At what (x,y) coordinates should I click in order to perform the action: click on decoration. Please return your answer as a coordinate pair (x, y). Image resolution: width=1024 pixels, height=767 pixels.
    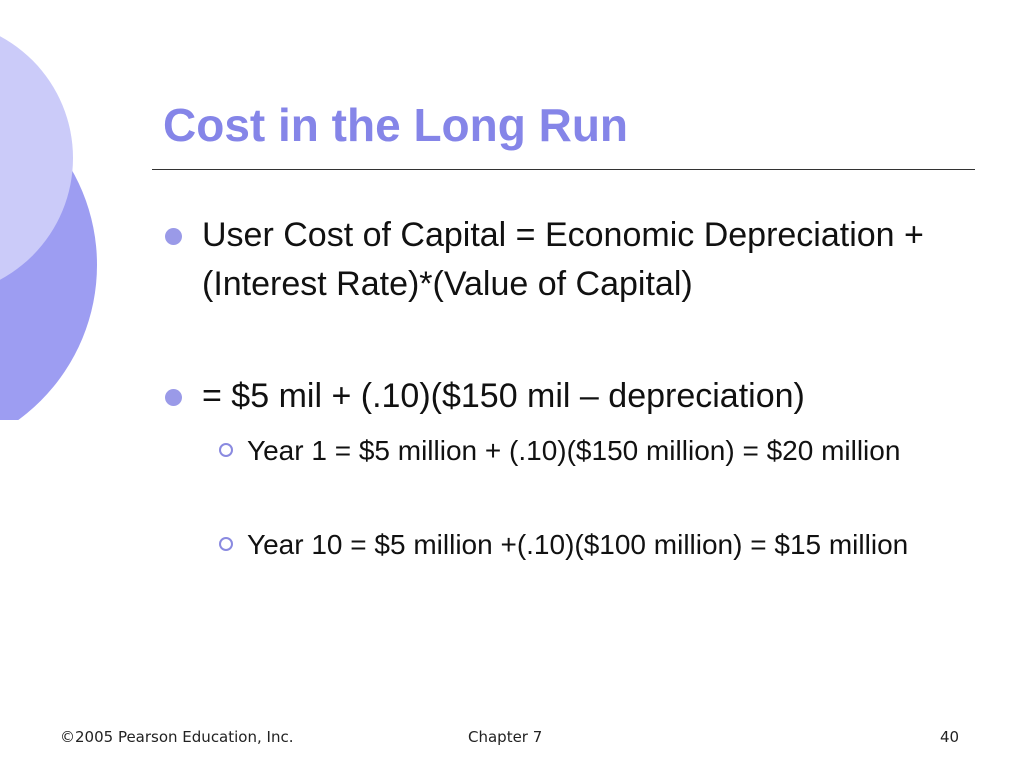
    Looking at the image, I should click on (48, 228).